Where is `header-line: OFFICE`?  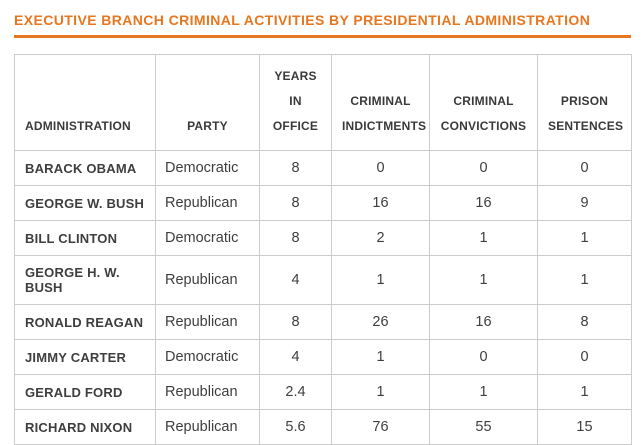
header-line: OFFICE is located at coordinates (295, 126).